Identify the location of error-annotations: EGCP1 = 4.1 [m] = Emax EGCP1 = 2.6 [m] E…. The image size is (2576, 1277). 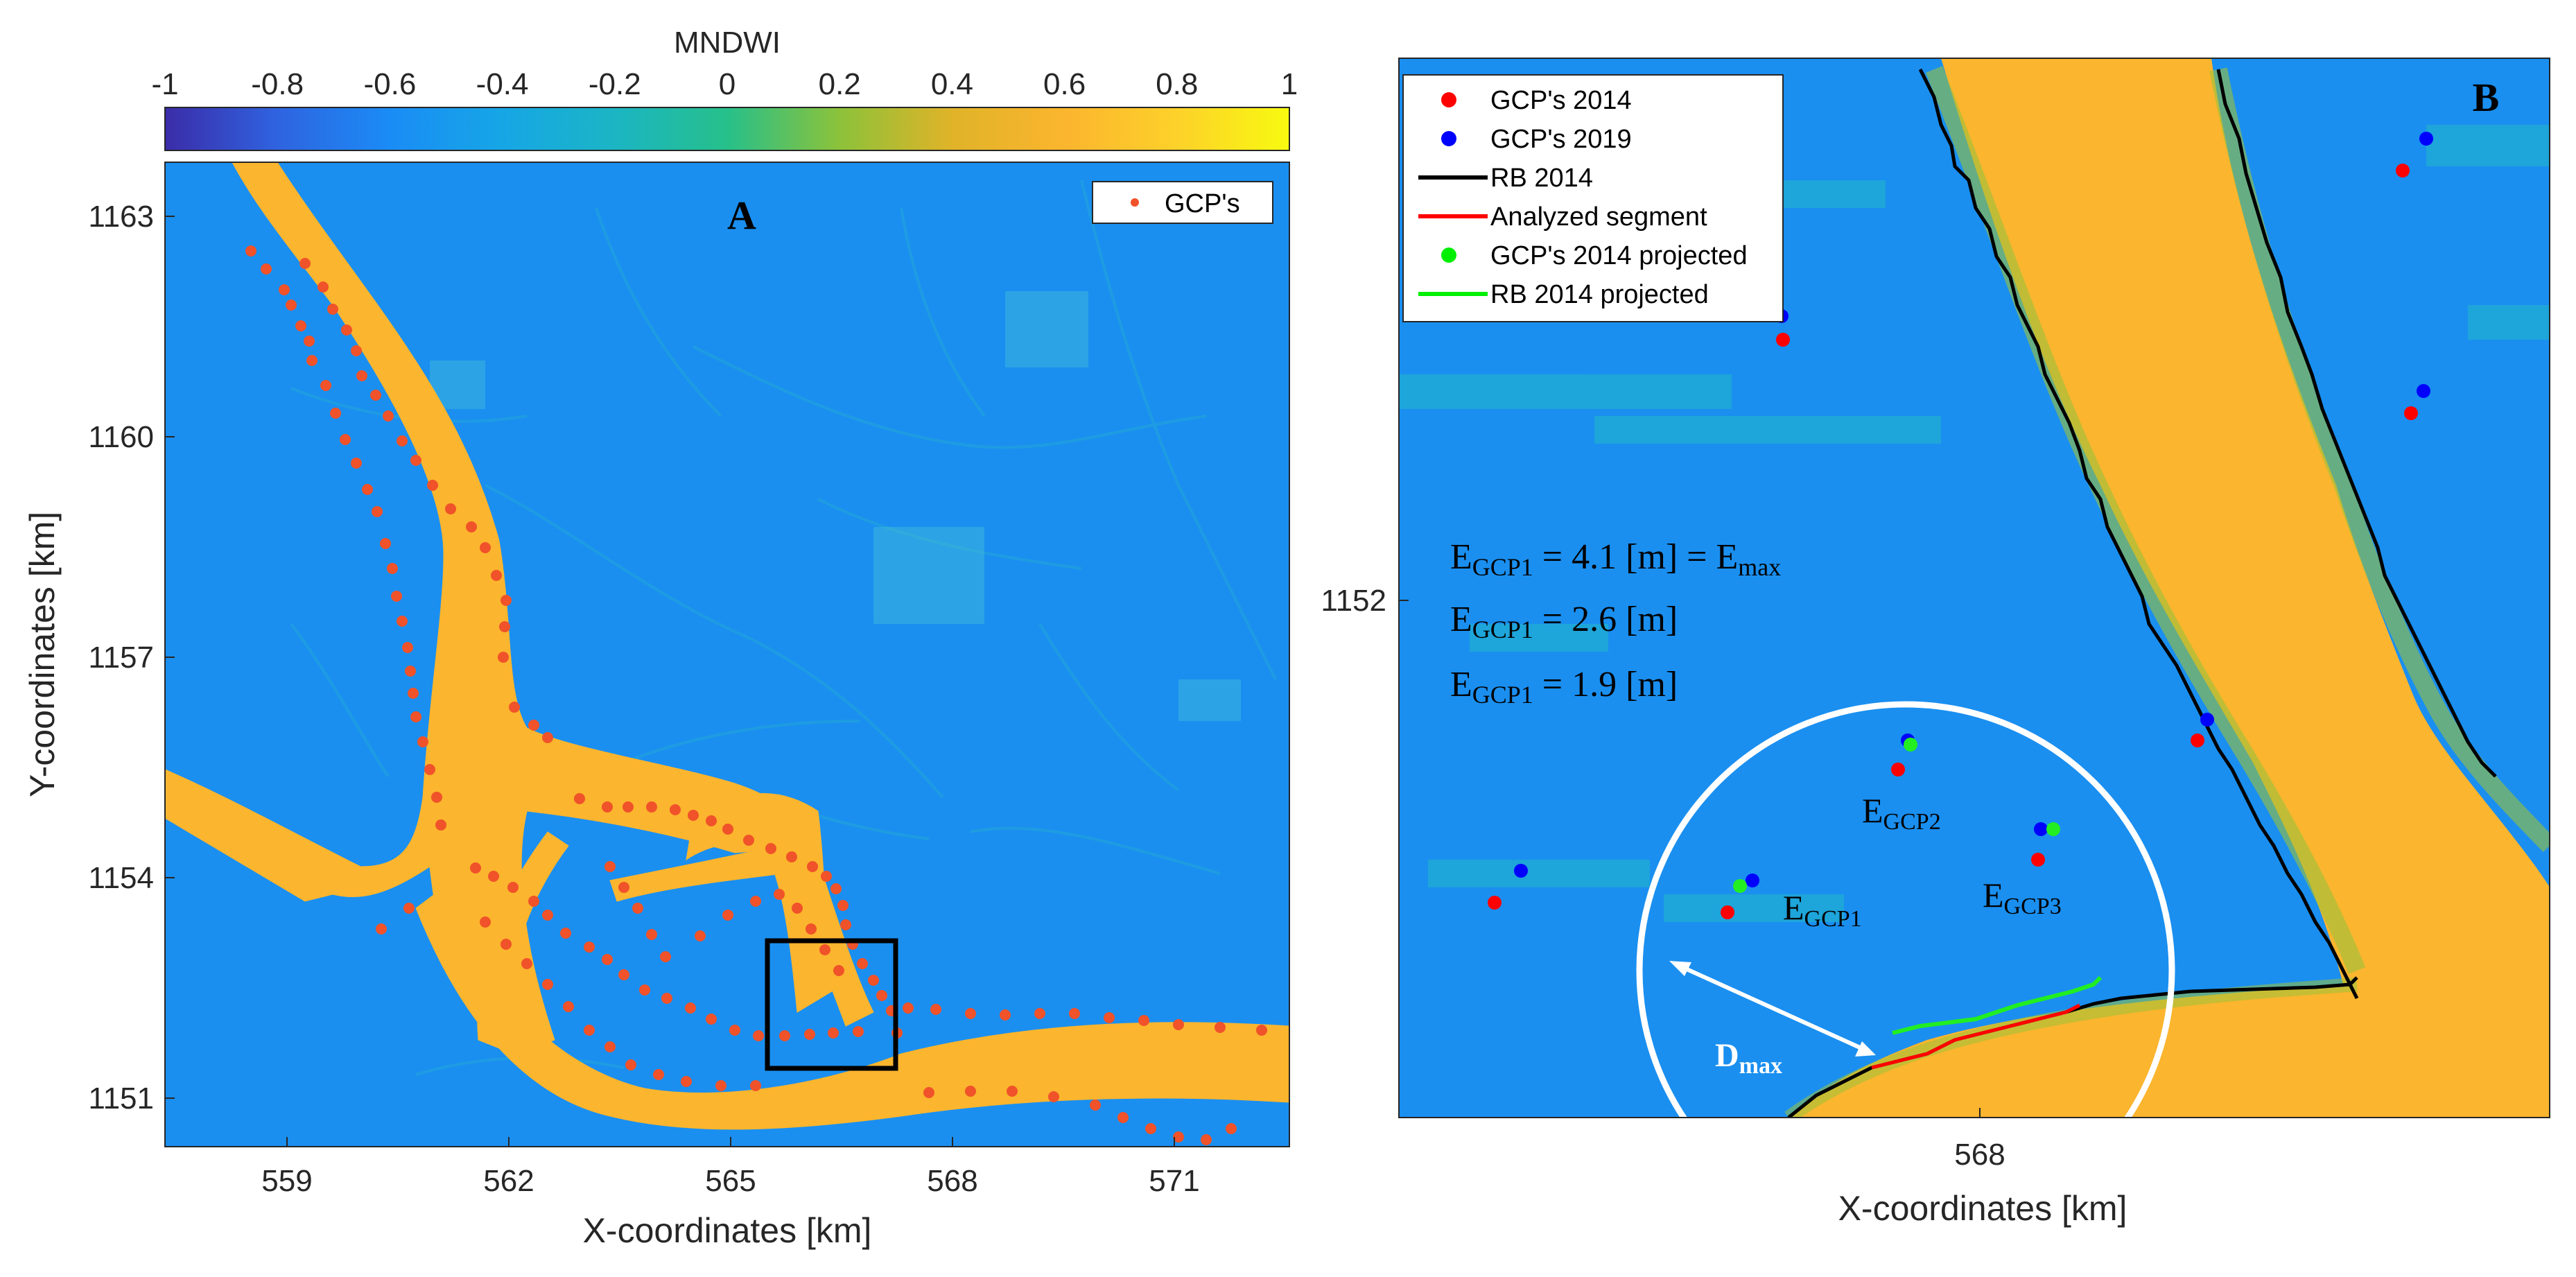
(1615, 623).